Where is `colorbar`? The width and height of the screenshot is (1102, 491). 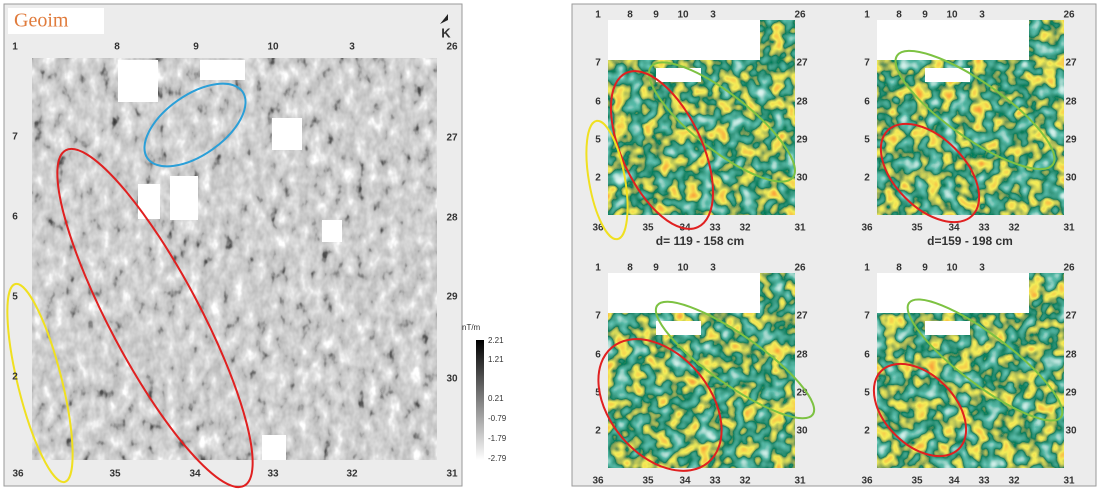 colorbar is located at coordinates (480, 400).